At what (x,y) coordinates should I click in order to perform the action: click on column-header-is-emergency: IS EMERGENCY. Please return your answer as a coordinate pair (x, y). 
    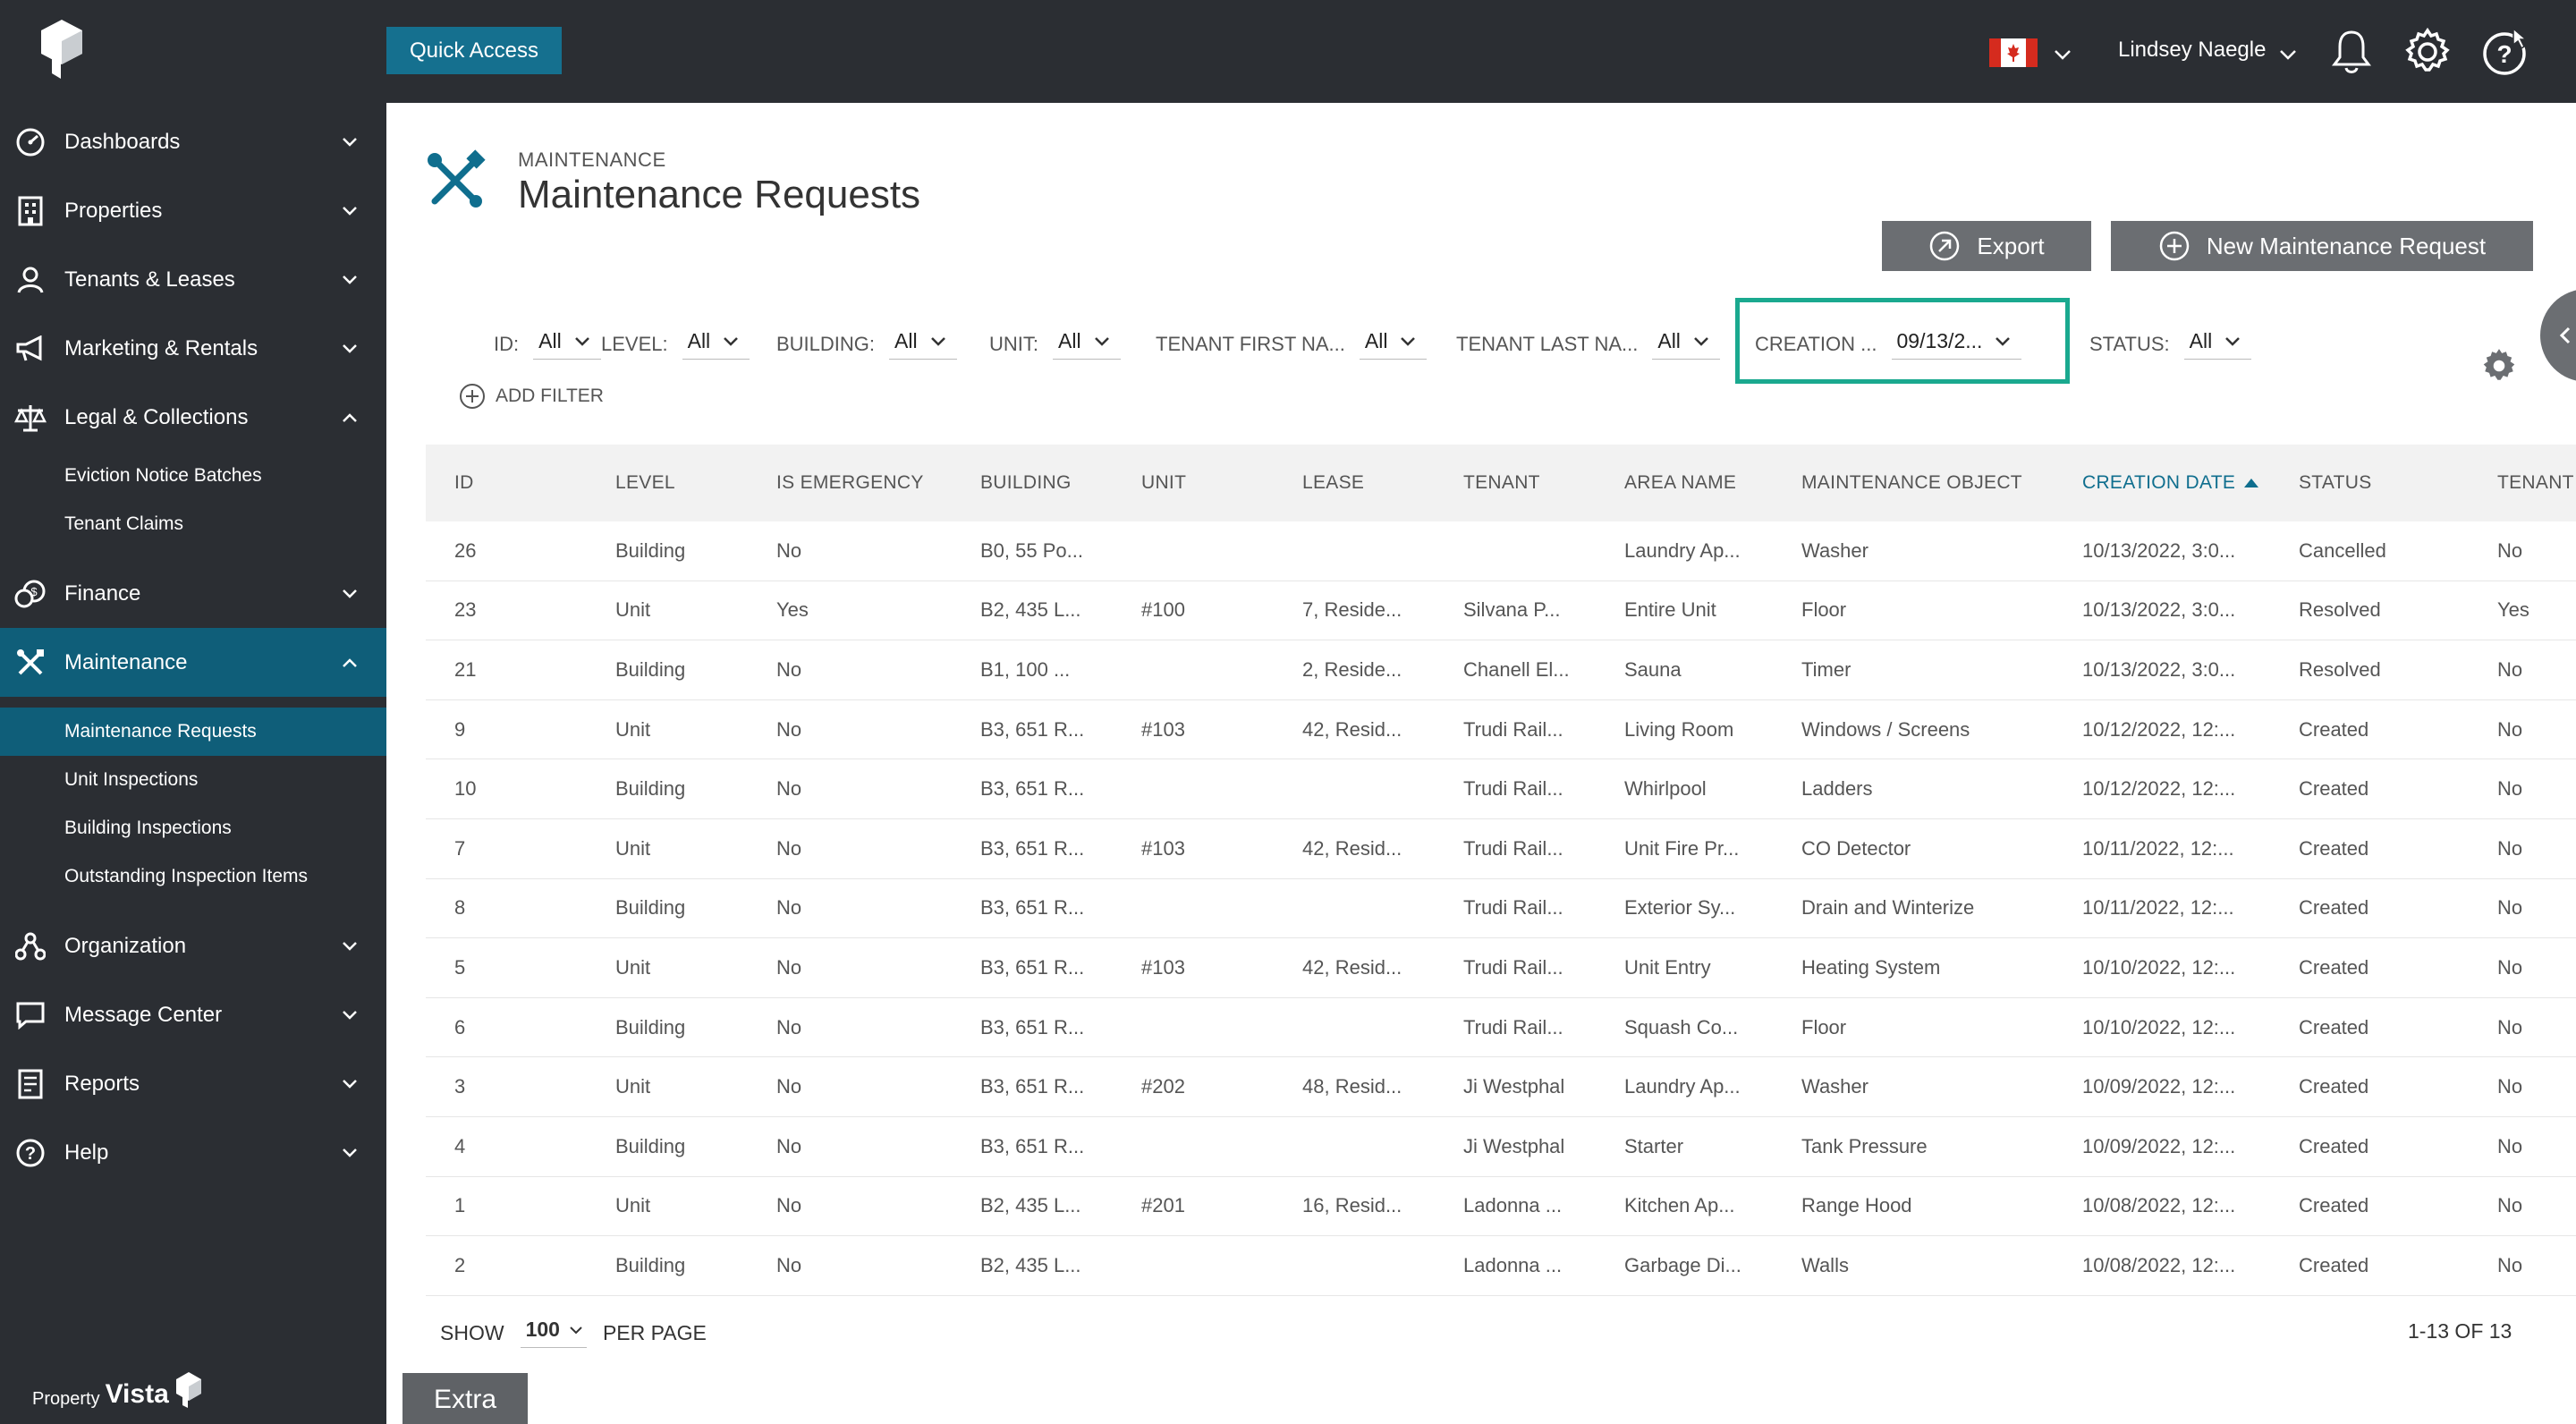
    Looking at the image, I should click on (850, 482).